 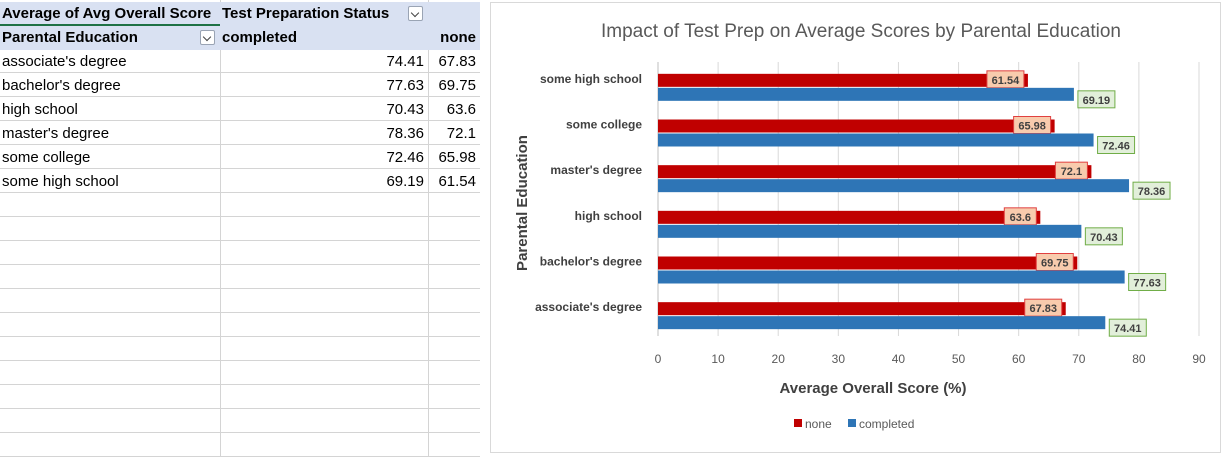 What do you see at coordinates (415, 13) in the screenshot?
I see `column-filter-dropdown` at bounding box center [415, 13].